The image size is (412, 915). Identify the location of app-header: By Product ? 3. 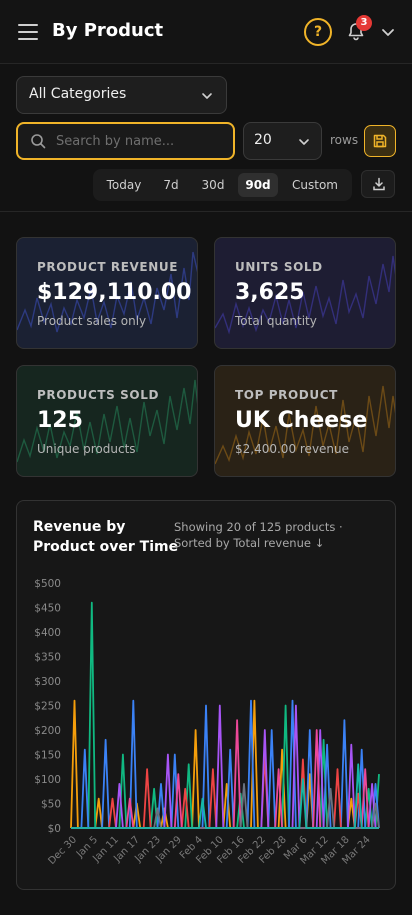
(206, 32).